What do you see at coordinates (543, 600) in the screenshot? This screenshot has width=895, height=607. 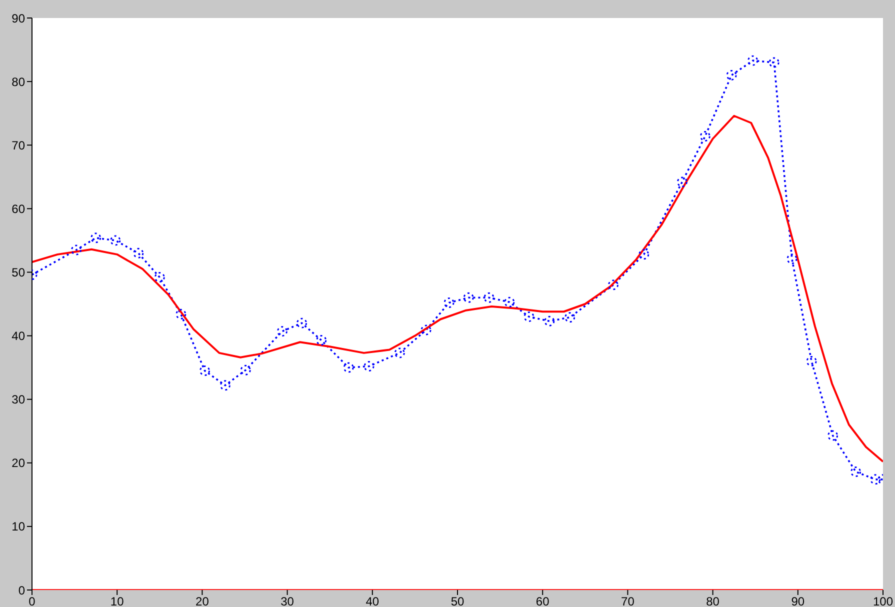 I see `x-tick-label: 60` at bounding box center [543, 600].